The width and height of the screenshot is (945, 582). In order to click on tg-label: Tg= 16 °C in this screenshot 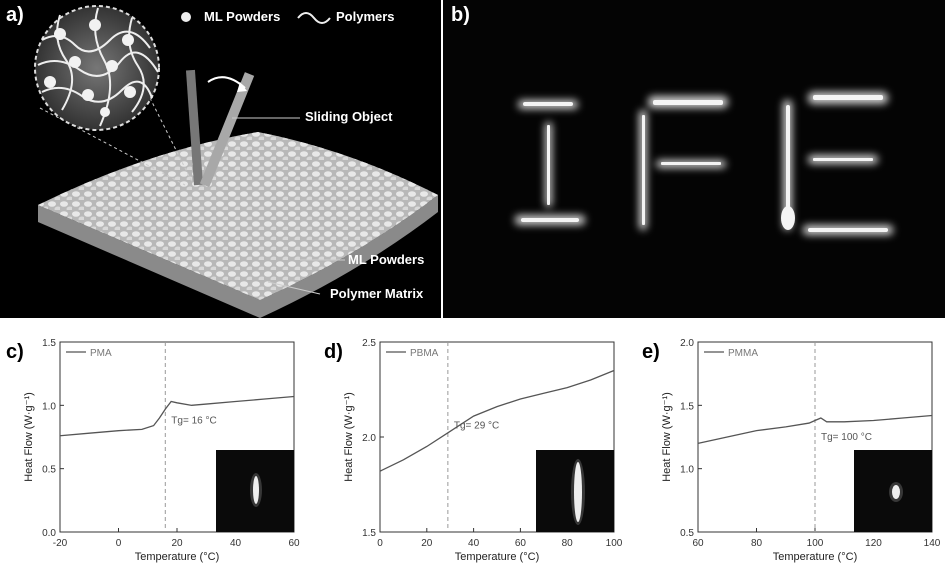, I will do `click(193, 421)`.